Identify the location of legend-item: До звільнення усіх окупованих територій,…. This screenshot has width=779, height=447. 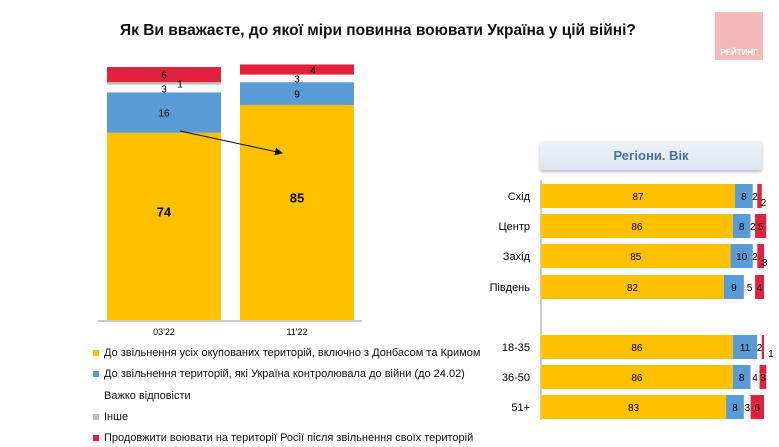
(286, 353).